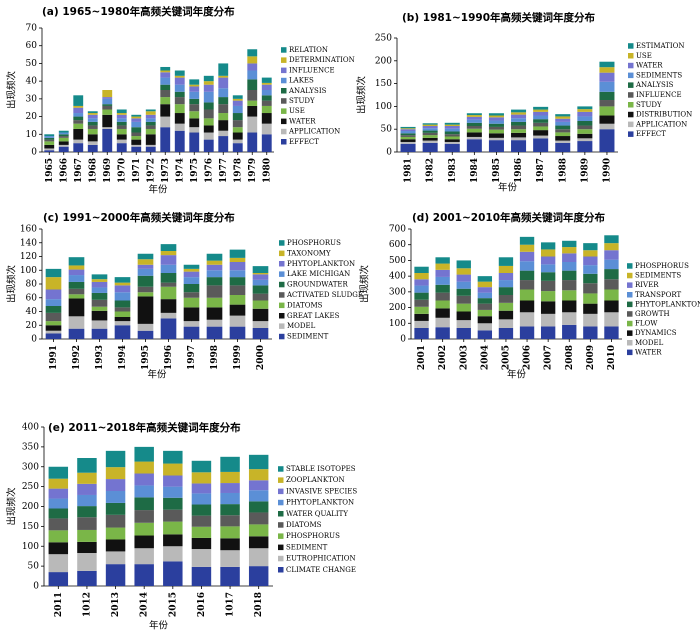 Image resolution: width=700 pixels, height=632 pixels. What do you see at coordinates (115, 473) in the screenshot?
I see `bar-segment-zooplankton` at bounding box center [115, 473].